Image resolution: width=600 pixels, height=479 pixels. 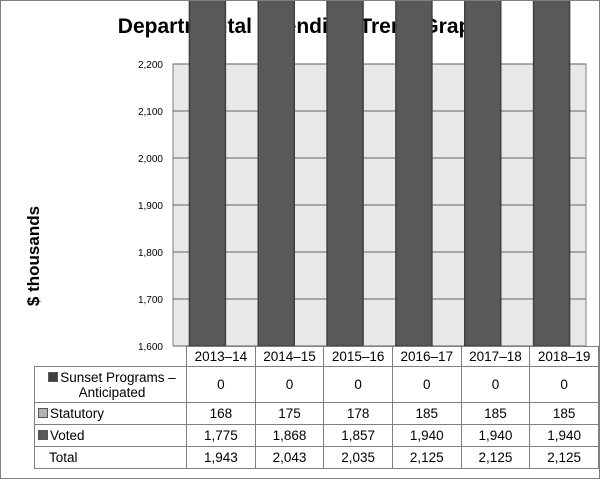 I want to click on data-label: 175, so click(x=289, y=413).